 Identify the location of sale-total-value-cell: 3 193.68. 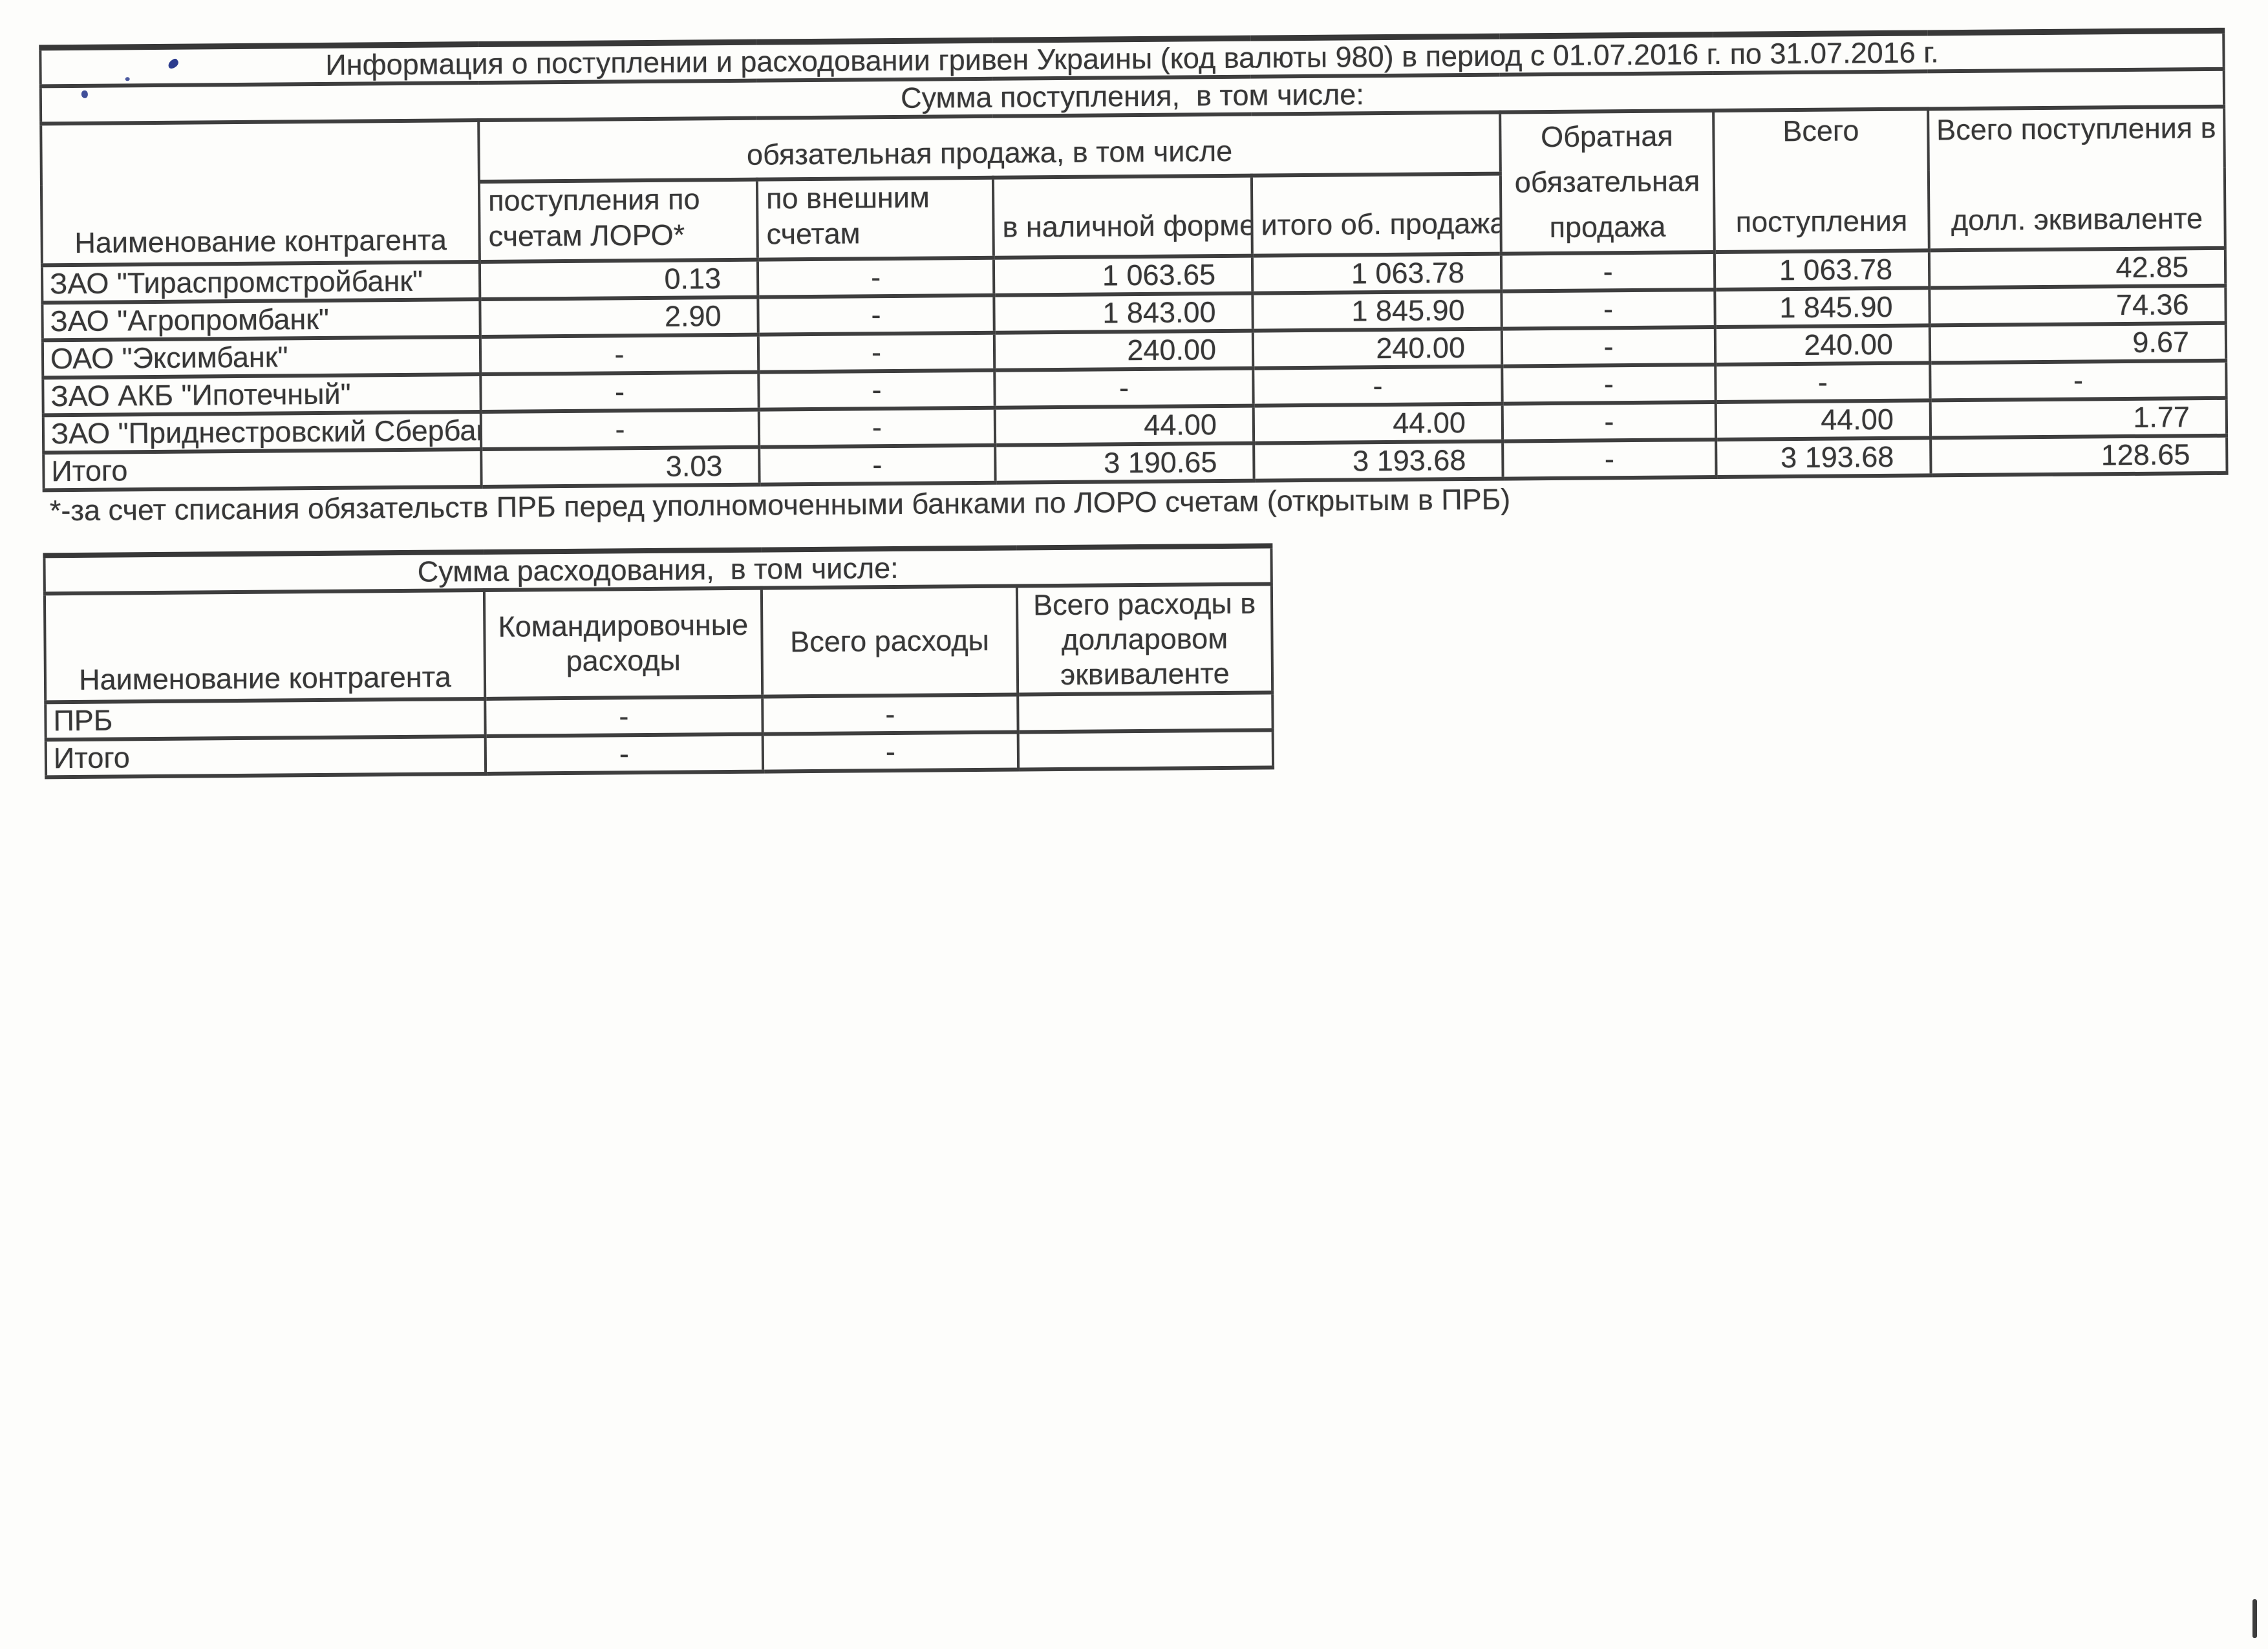
(1378, 461).